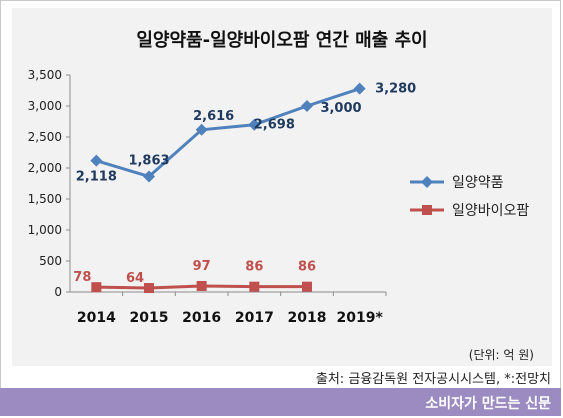 Image resolution: width=563 pixels, height=418 pixels. What do you see at coordinates (45, 106) in the screenshot?
I see `y-tick-label: 3,000` at bounding box center [45, 106].